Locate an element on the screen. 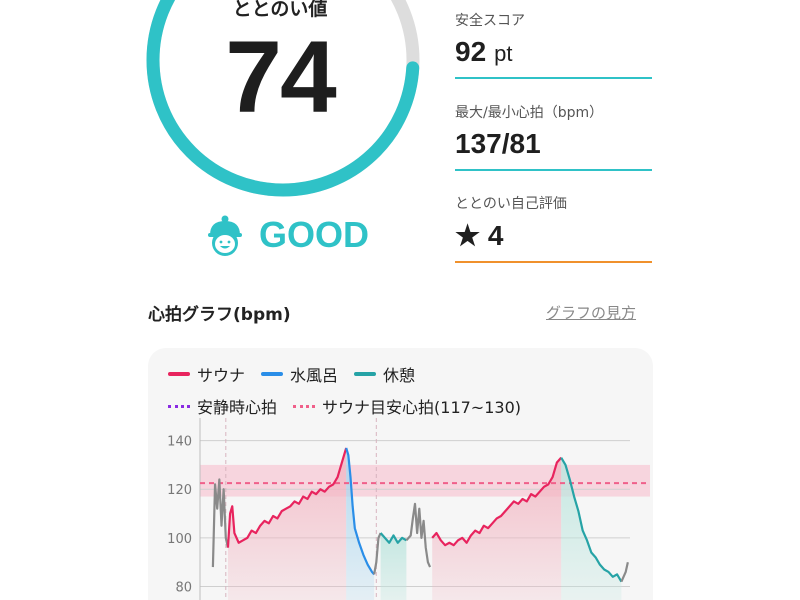  y-tick-80: 80 is located at coordinates (183, 588).